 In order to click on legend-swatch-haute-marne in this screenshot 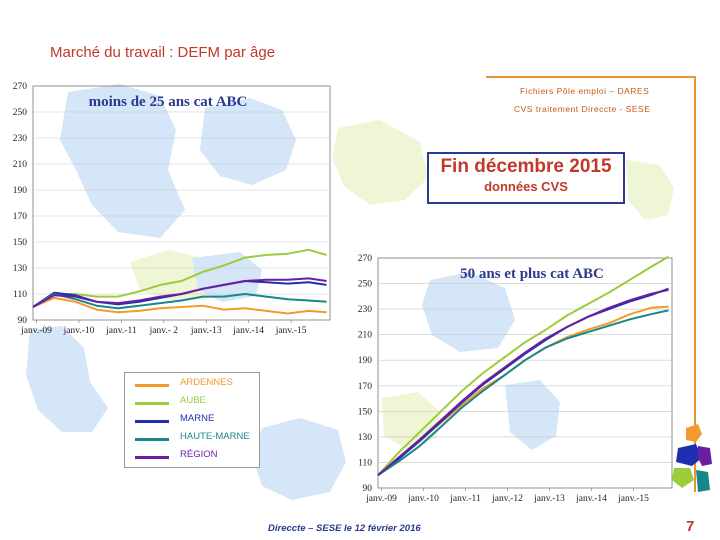, I will do `click(152, 439)`.